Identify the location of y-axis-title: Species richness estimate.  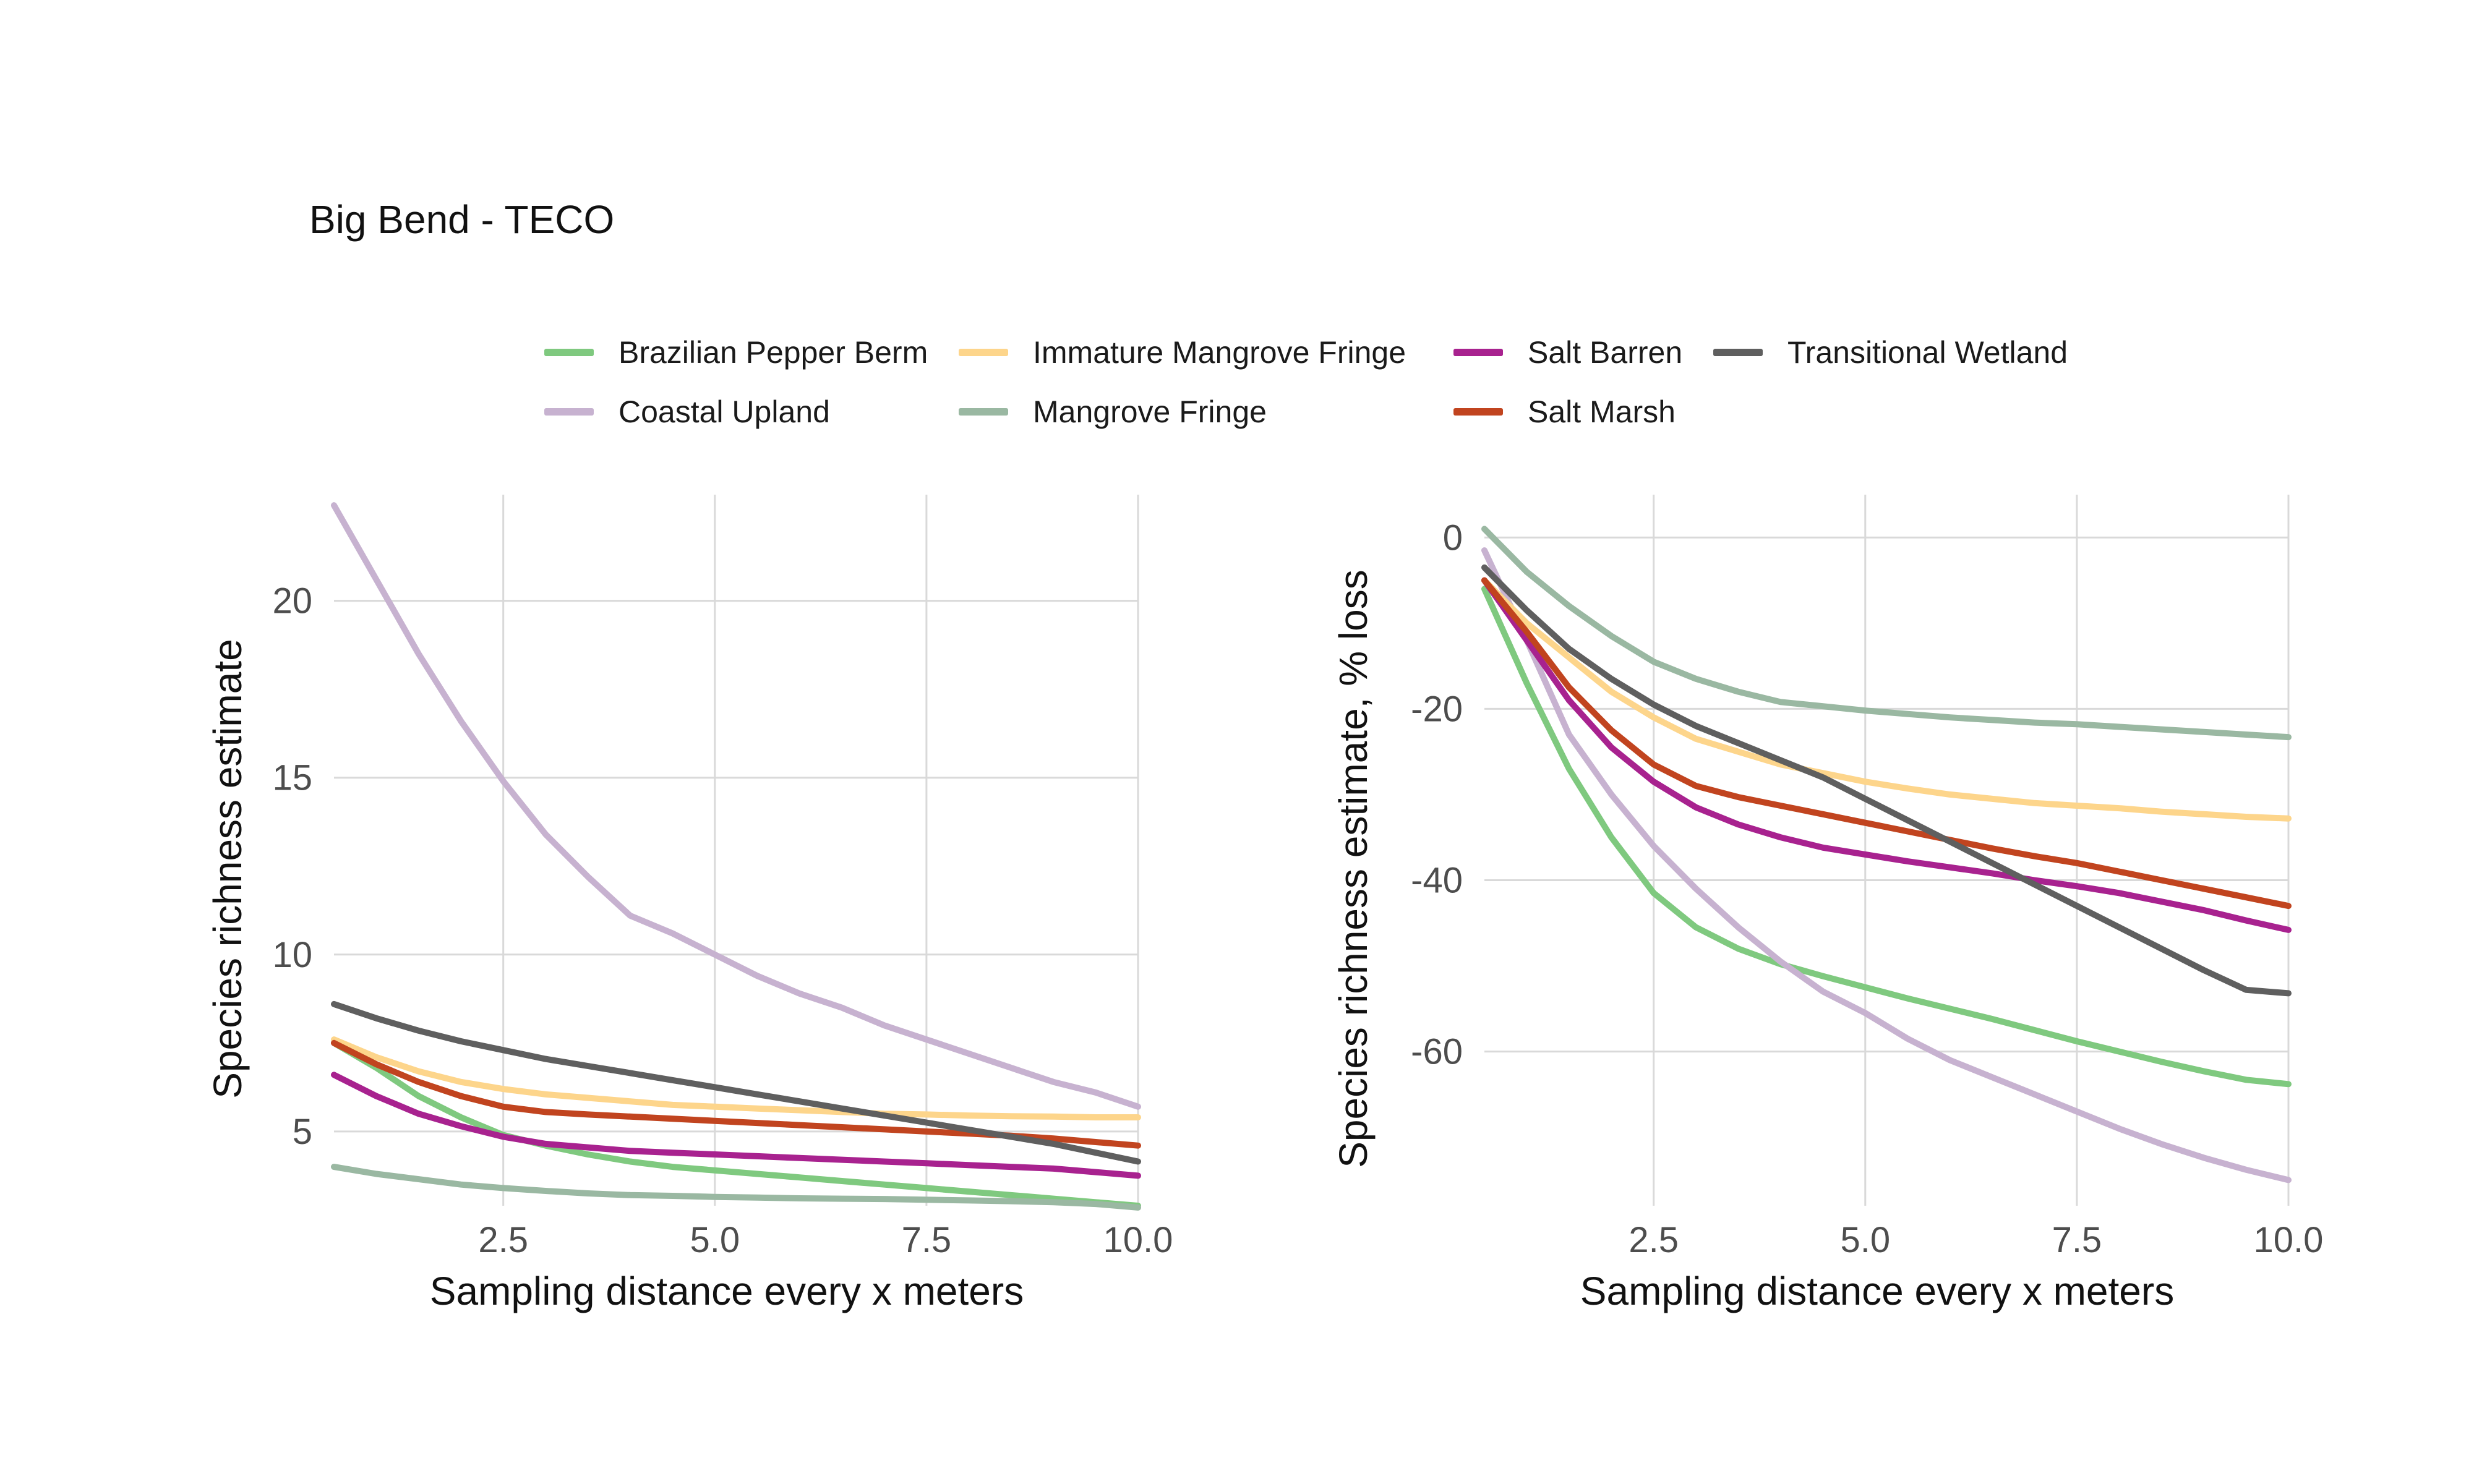
(228, 868).